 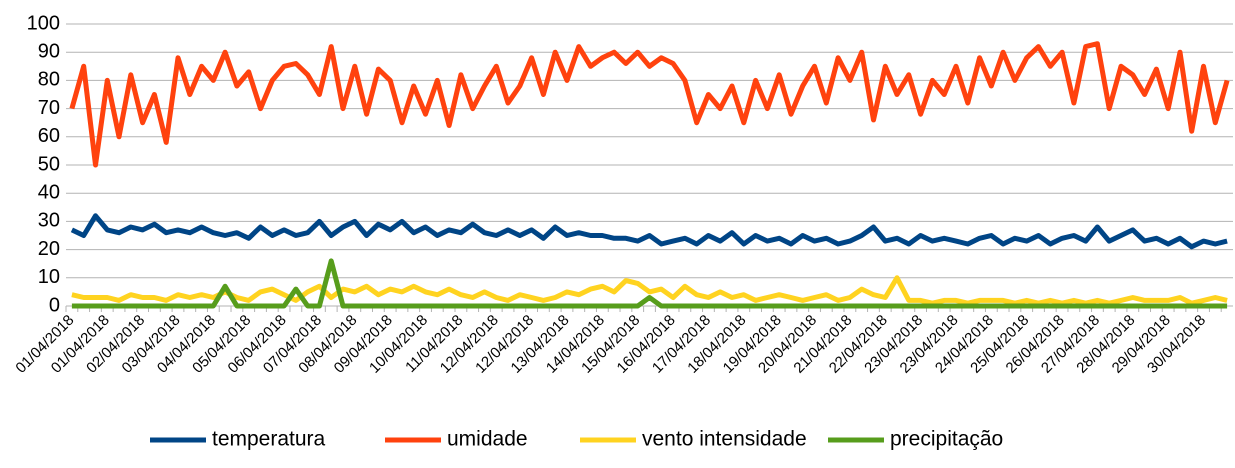 What do you see at coordinates (49, 277) in the screenshot?
I see `y-tick-label: 10` at bounding box center [49, 277].